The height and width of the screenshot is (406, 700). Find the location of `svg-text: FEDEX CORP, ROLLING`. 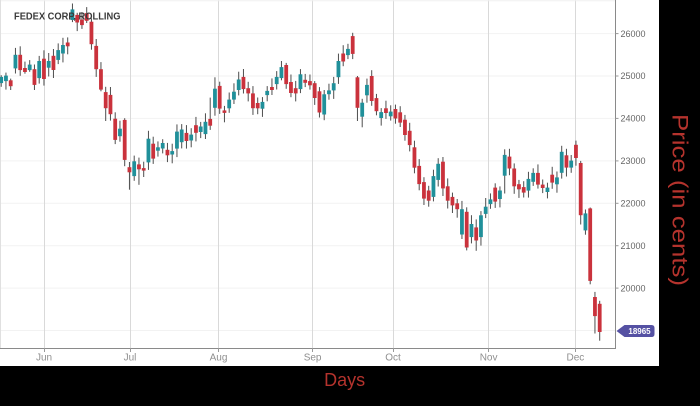

svg-text: FEDEX CORP, ROLLING is located at coordinates (67, 16).